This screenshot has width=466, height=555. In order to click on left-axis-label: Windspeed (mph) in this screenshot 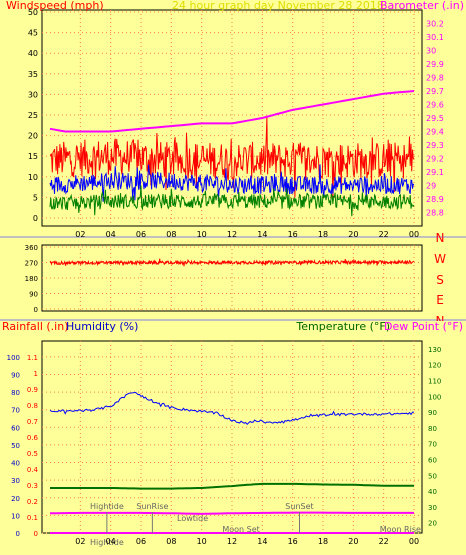, I will do `click(55, 6)`.